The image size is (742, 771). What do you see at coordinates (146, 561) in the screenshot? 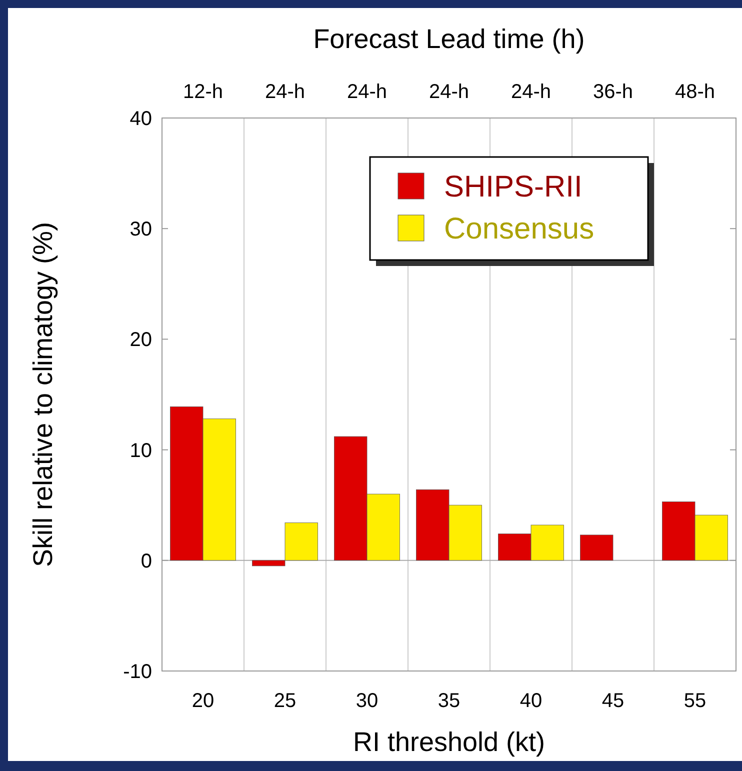
I see `y-tick-label: 0` at bounding box center [146, 561].